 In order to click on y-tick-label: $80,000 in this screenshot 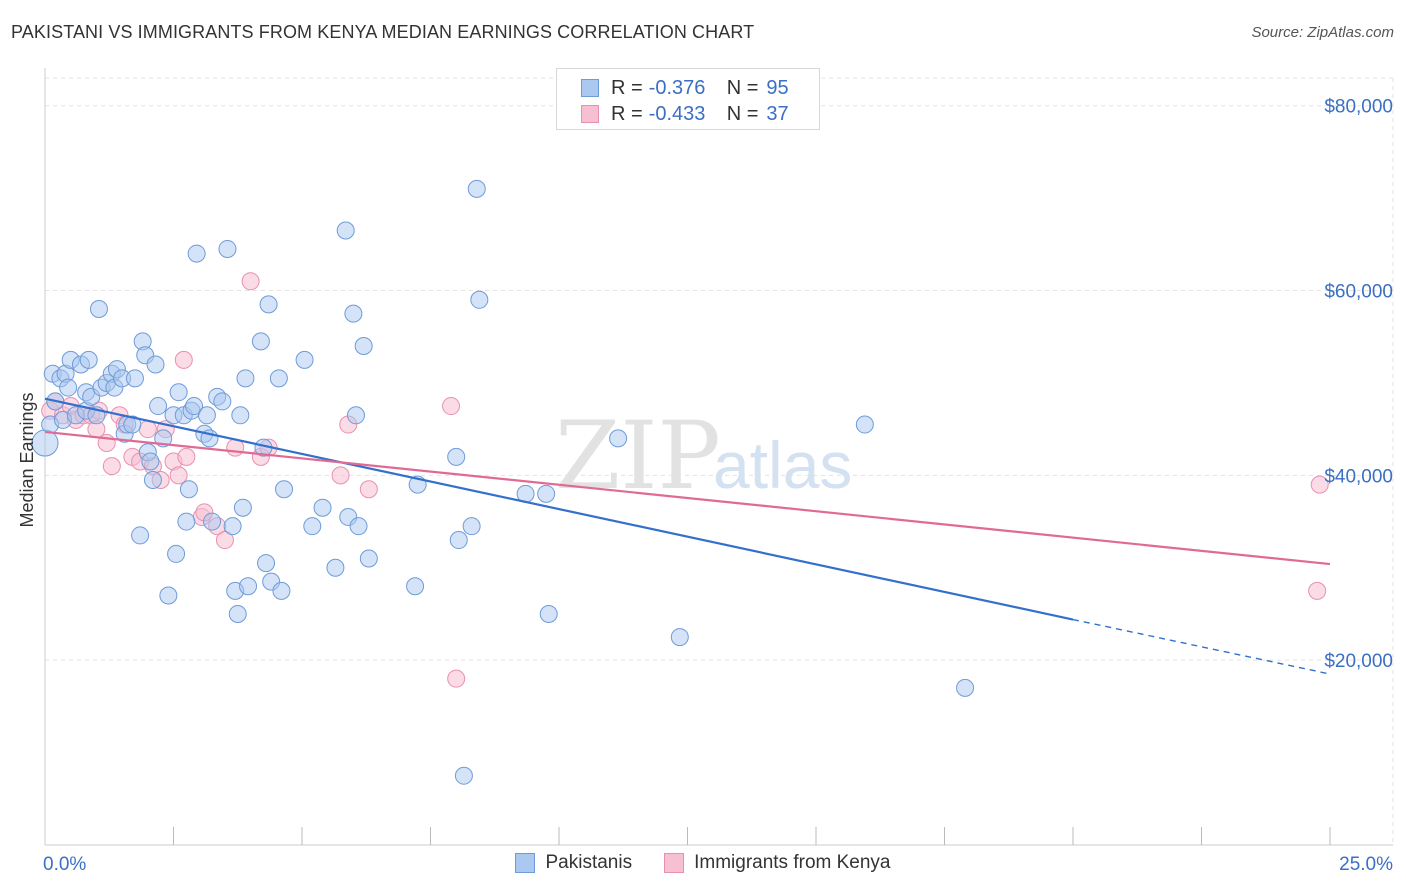, I will do `click(1358, 107)`.